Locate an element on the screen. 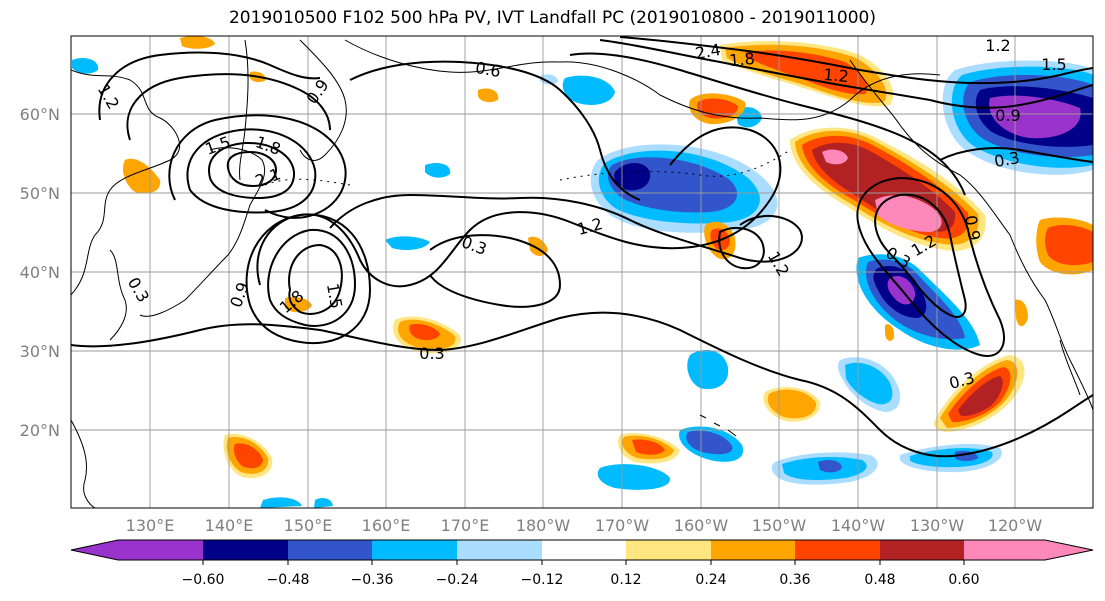 This screenshot has height=601, width=1105. alaska-coast is located at coordinates (750, 91).